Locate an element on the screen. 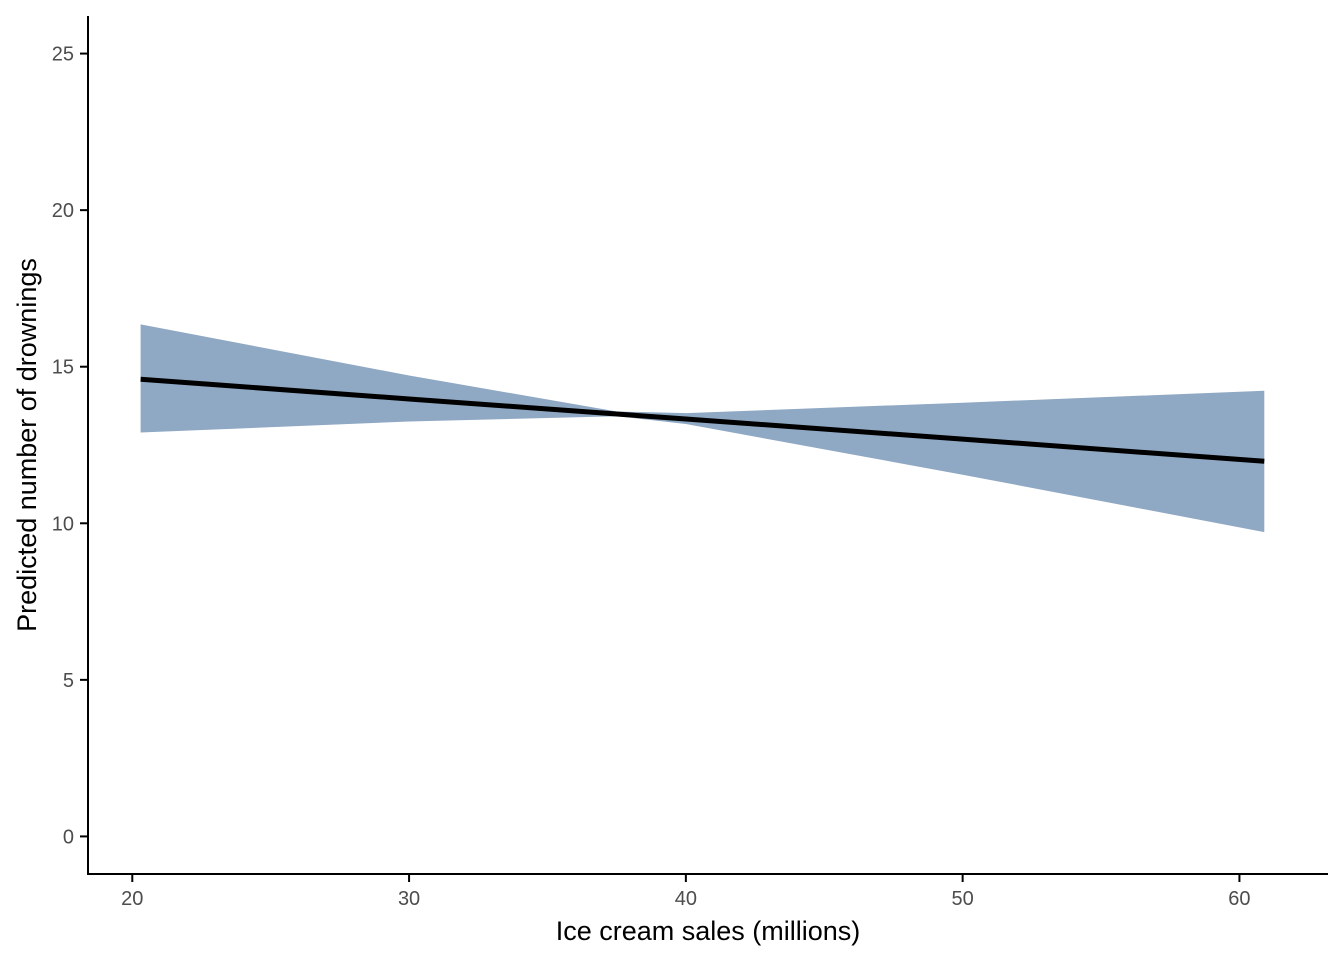 The width and height of the screenshot is (1344, 960). x-tick-label: 40 is located at coordinates (686, 899).